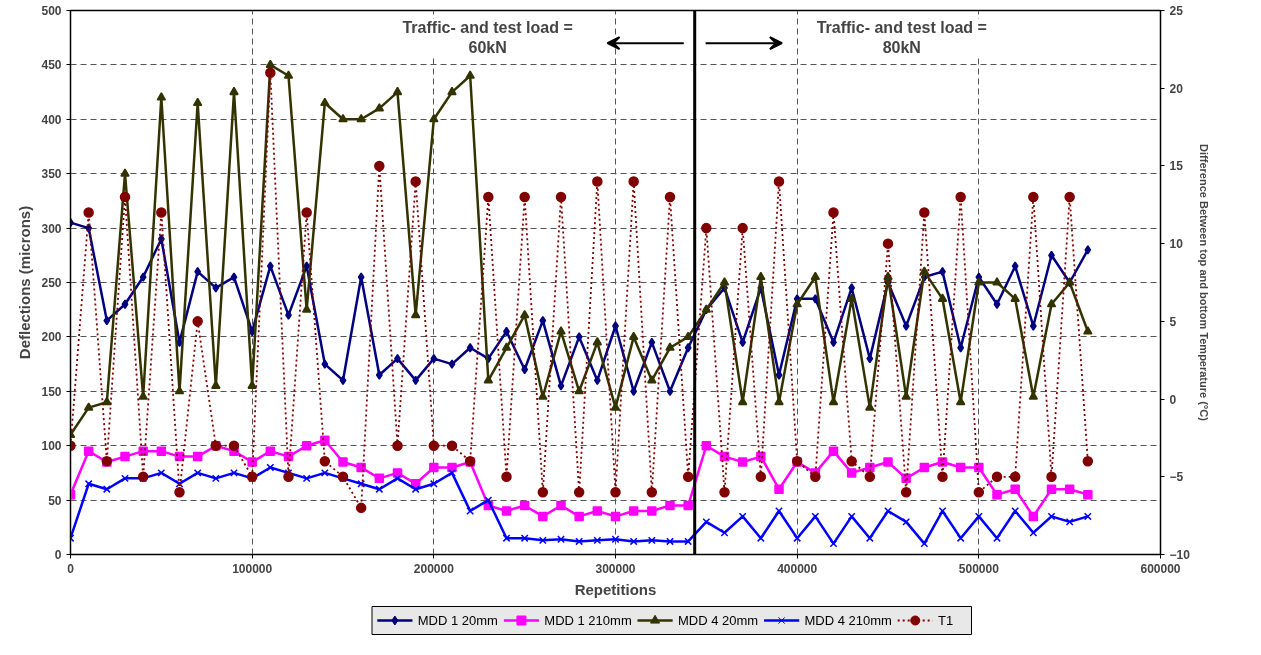  What do you see at coordinates (58, 555) in the screenshot?
I see `y-tick-label: 0` at bounding box center [58, 555].